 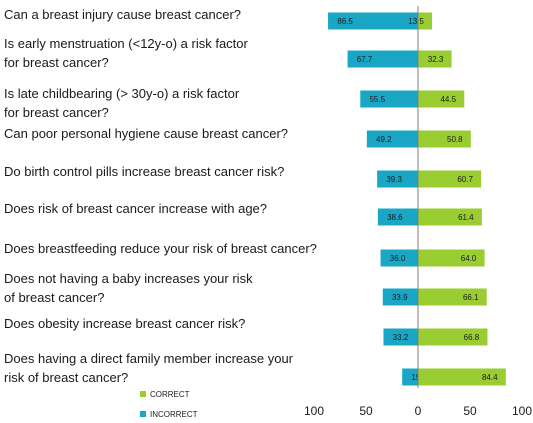 I want to click on incorrect-value-label: 38.6, so click(x=395, y=217).